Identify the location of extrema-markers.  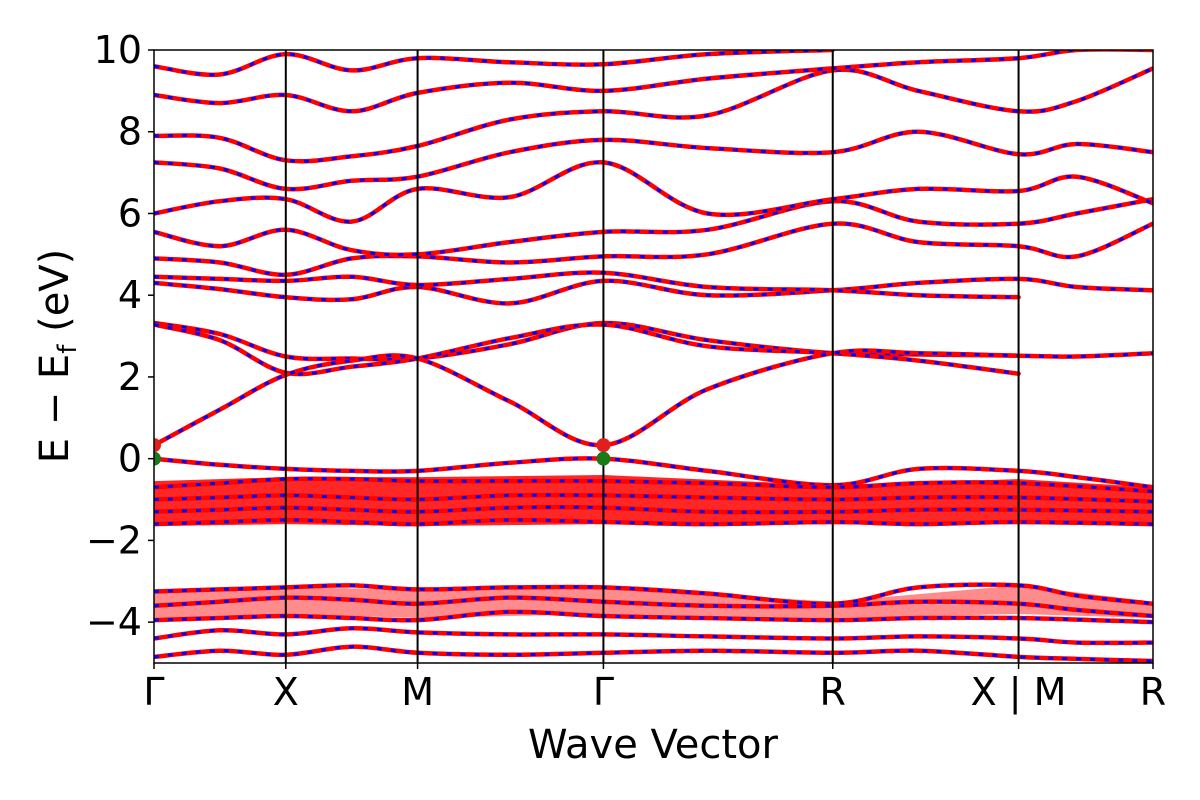
(382, 452).